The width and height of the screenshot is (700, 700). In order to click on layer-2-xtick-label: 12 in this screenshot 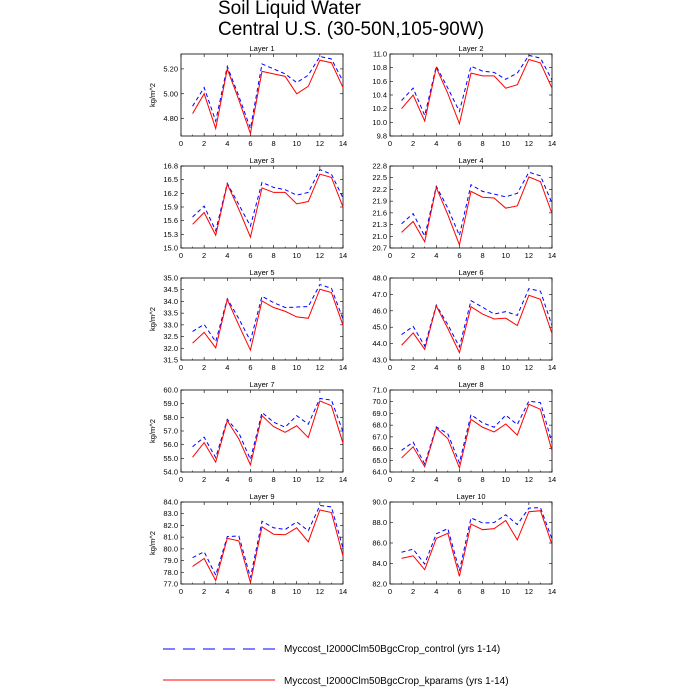, I will do `click(529, 143)`.